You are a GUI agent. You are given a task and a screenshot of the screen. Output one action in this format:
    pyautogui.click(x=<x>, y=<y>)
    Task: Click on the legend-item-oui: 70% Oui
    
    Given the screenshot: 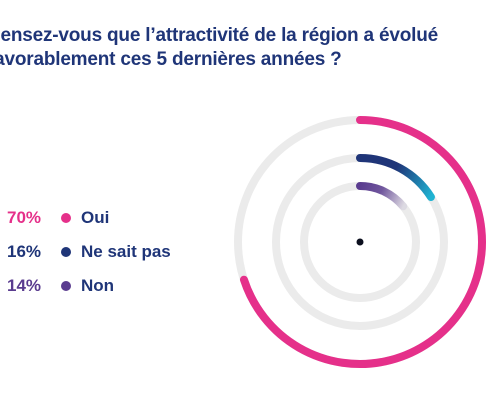 What is the action you would take?
    pyautogui.click(x=89, y=218)
    